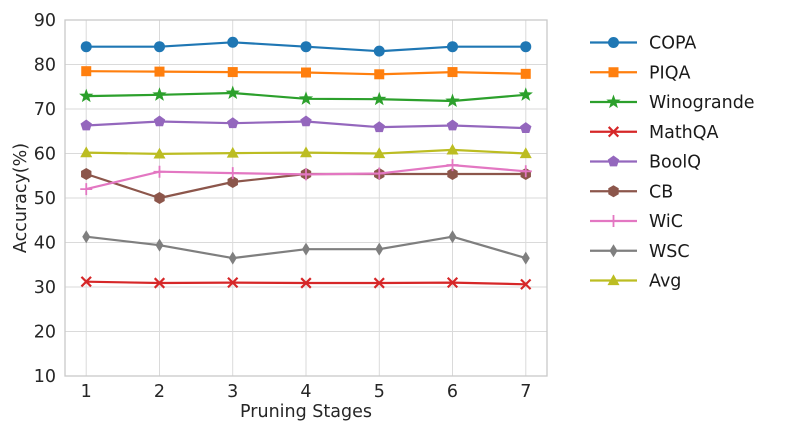  Describe the element at coordinates (665, 282) in the screenshot. I see `legend-label: Avg` at that location.